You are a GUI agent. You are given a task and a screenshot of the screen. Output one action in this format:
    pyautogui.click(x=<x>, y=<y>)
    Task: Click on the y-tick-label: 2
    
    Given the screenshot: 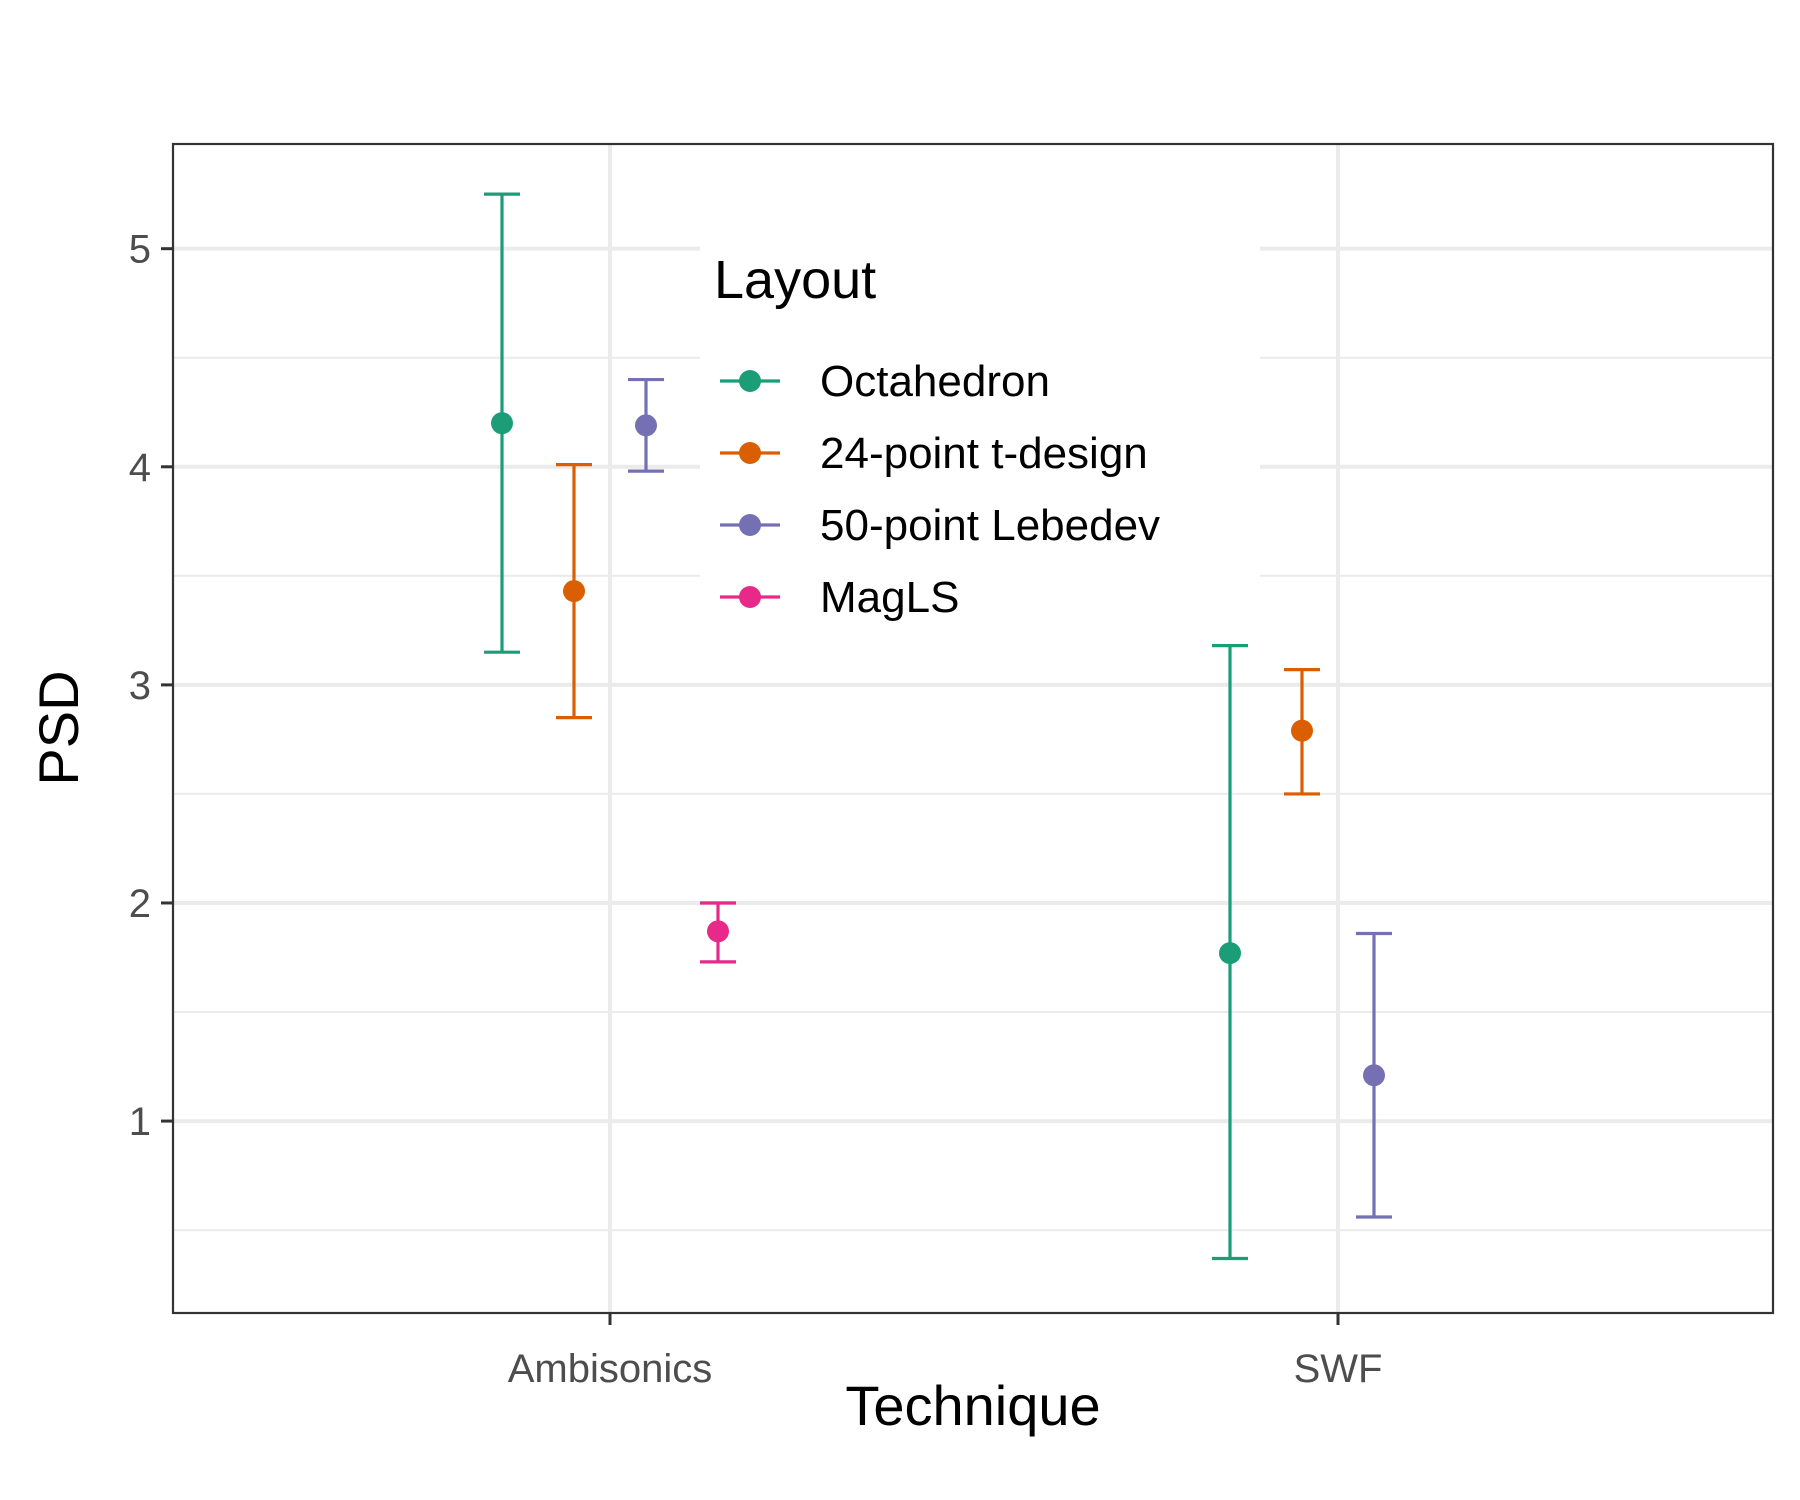 What is the action you would take?
    pyautogui.click(x=140, y=904)
    